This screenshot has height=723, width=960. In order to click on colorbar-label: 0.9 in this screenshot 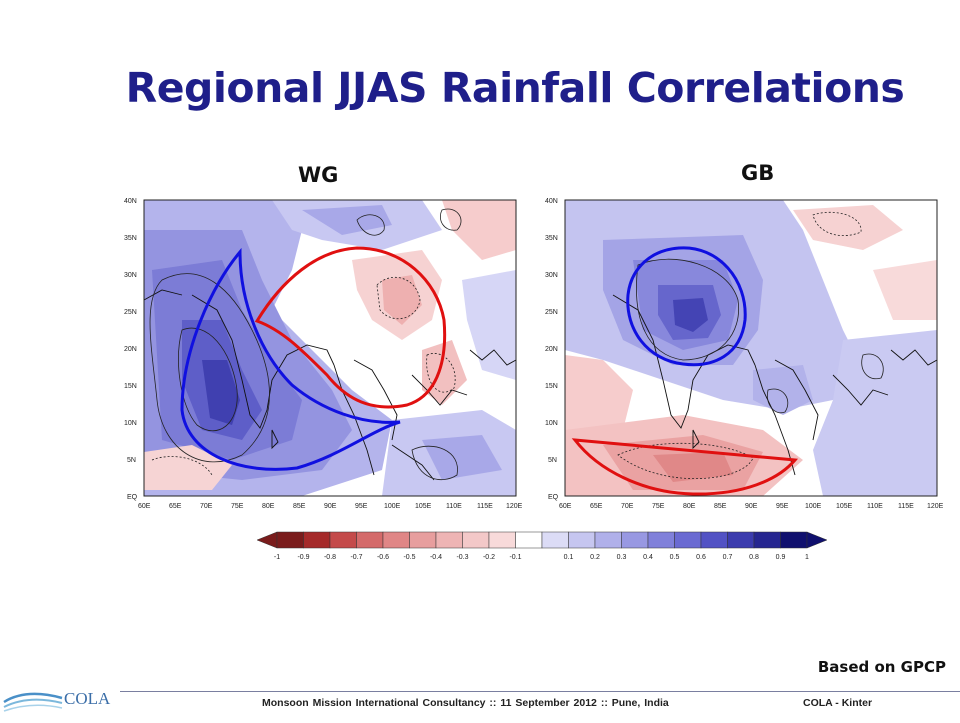, I will do `click(781, 557)`.